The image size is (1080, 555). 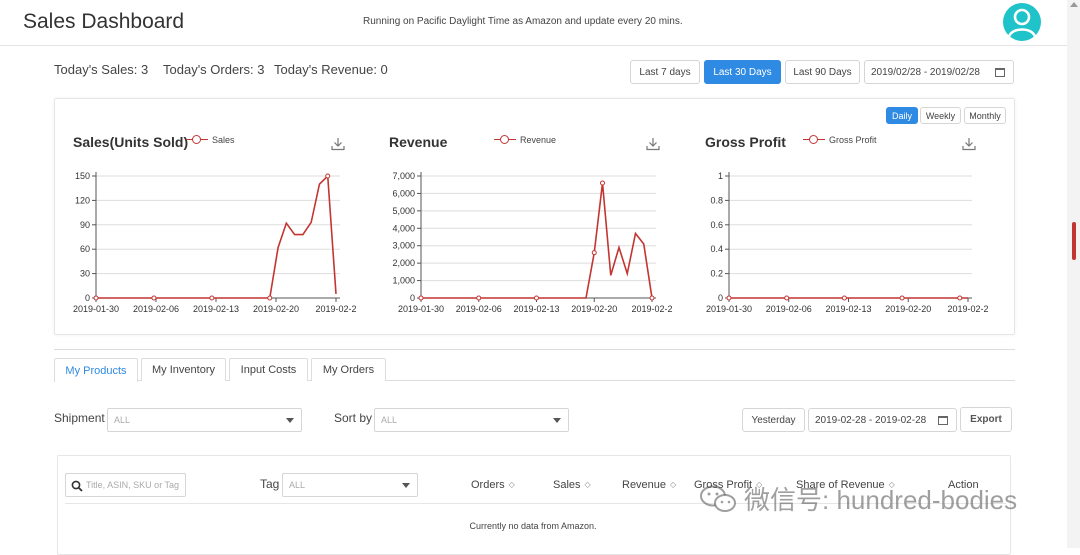 I want to click on legend-revenue: Revenue, so click(x=525, y=140).